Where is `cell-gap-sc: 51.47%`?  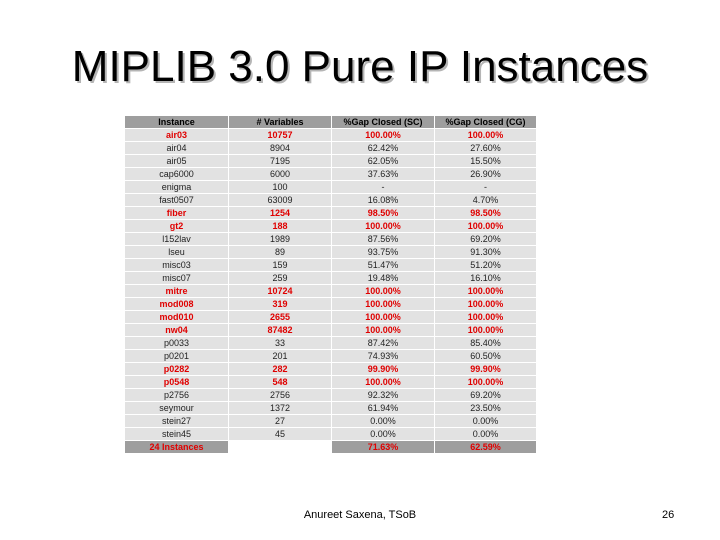
cell-gap-sc: 51.47% is located at coordinates (383, 265).